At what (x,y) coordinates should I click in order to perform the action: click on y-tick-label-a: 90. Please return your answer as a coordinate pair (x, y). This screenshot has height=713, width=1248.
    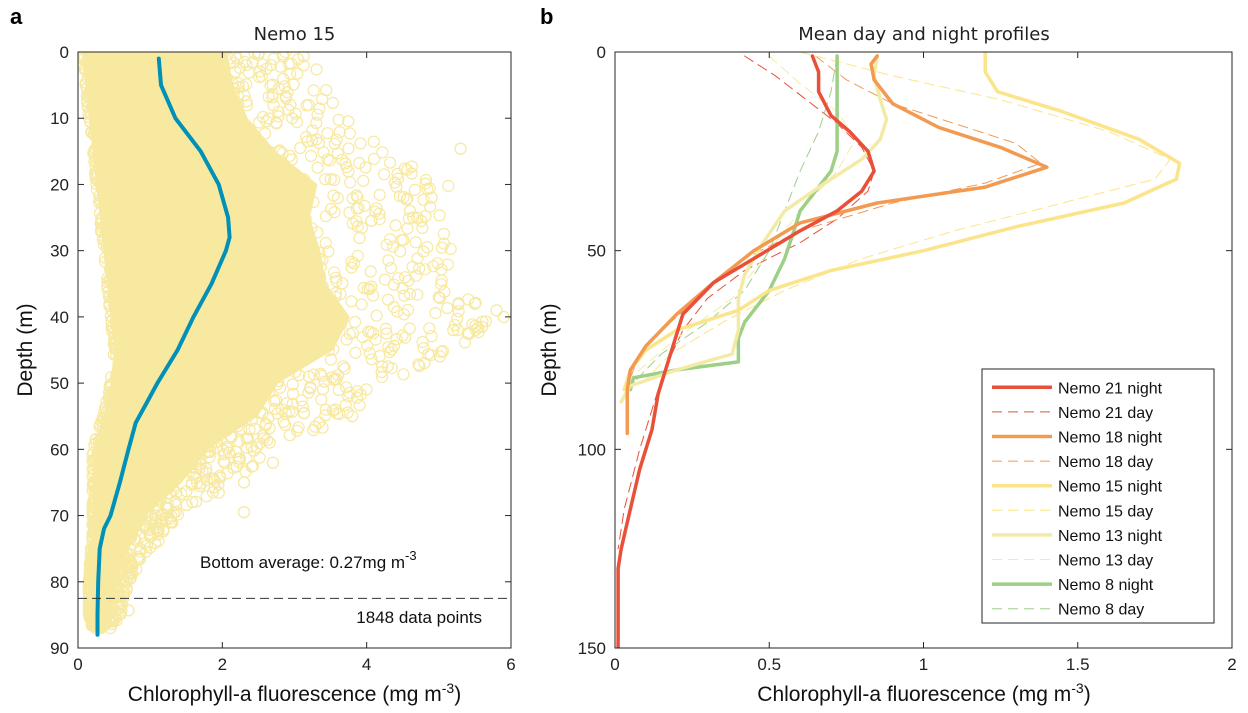
    Looking at the image, I should click on (59, 648).